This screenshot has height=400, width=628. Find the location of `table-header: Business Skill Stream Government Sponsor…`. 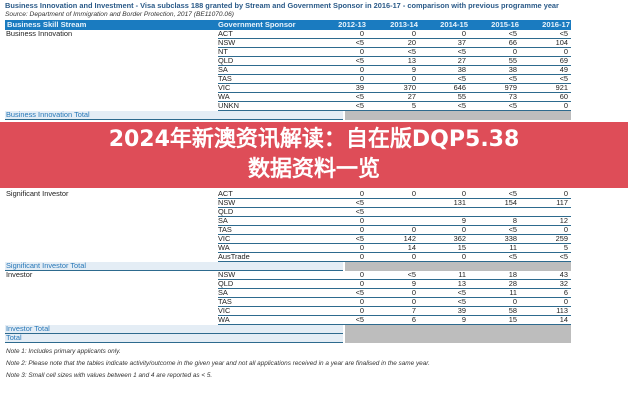

table-header: Business Skill Stream Government Sponsor… is located at coordinates (288, 25).